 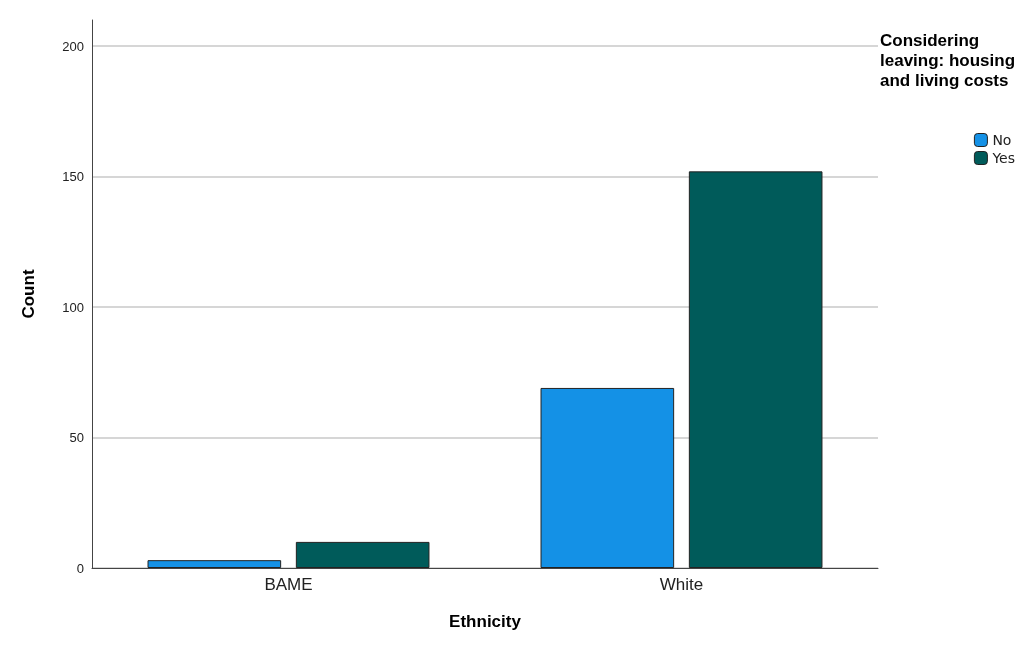 I want to click on legend-title: Considering leaving: housing and living costs, so click(x=950, y=60).